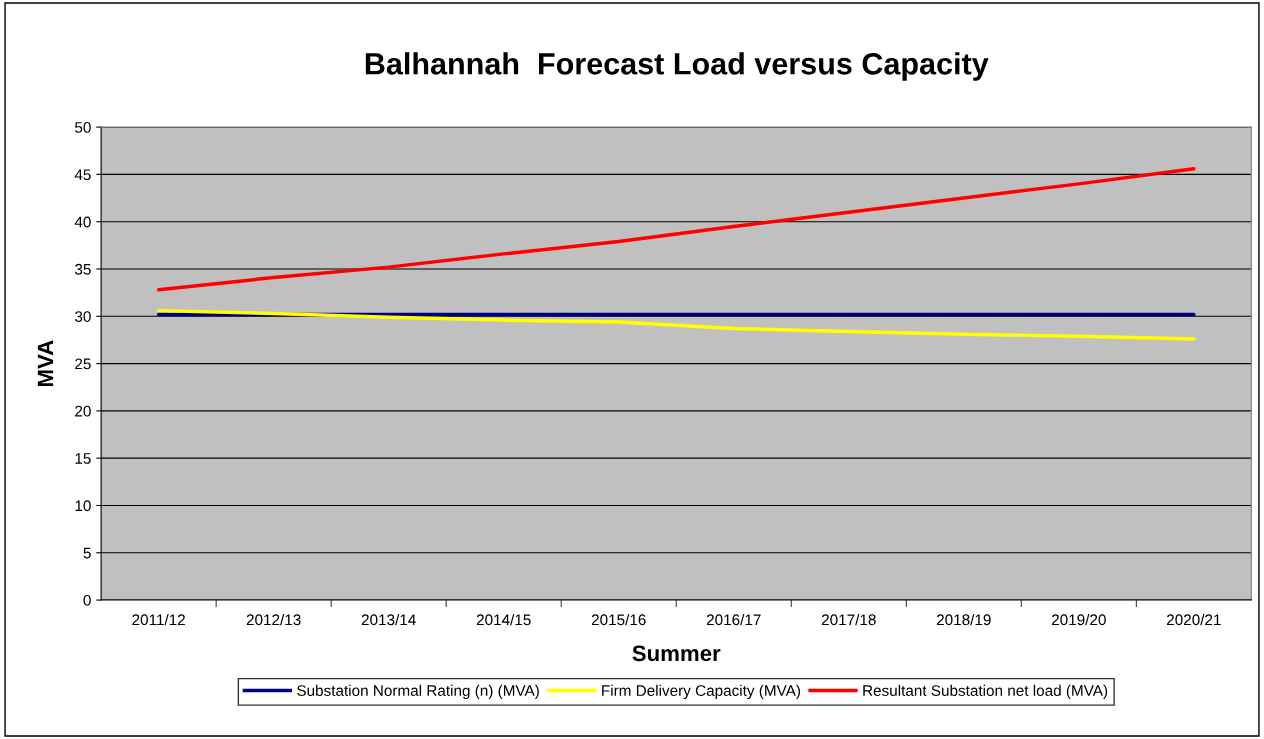 Image resolution: width=1264 pixels, height=739 pixels. Describe the element at coordinates (82, 175) in the screenshot. I see `y-tick-label: 45` at that location.